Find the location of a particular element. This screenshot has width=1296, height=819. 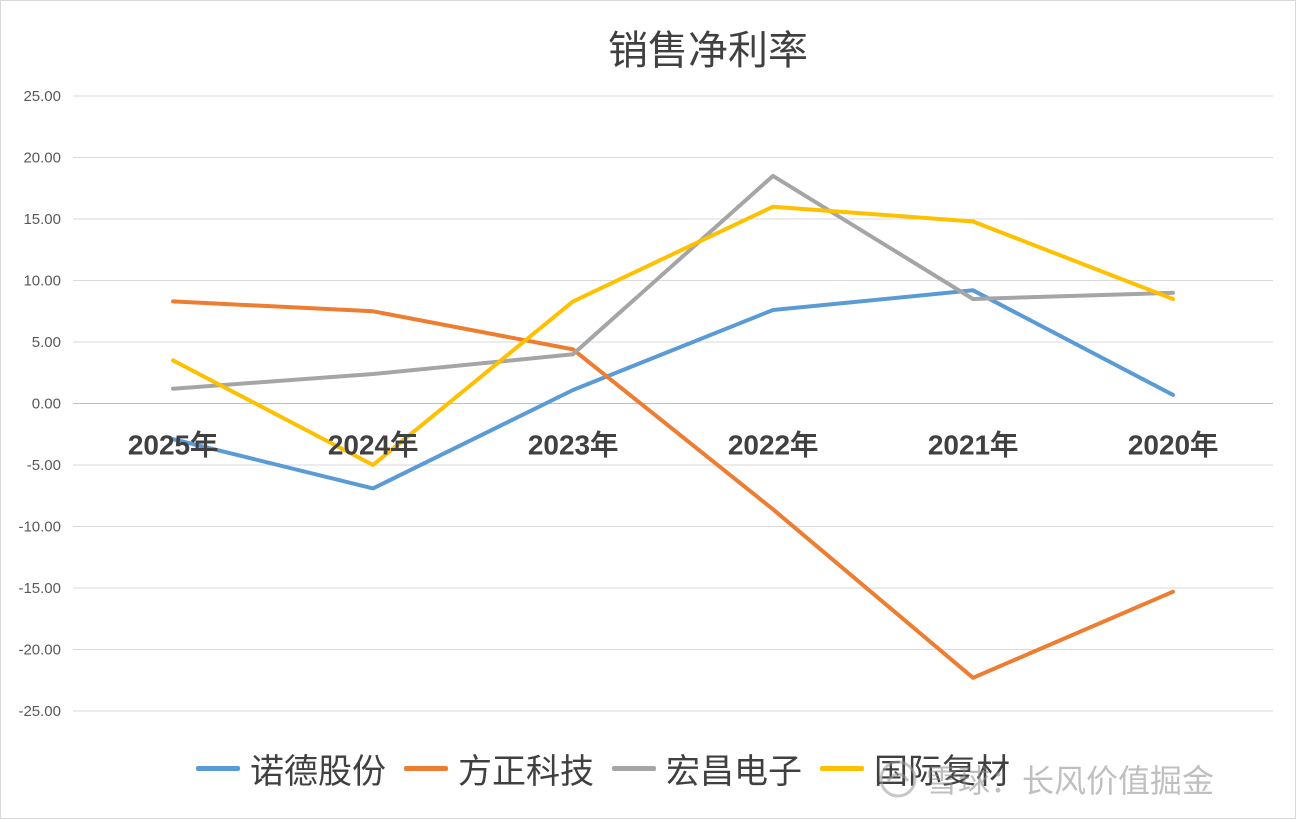

y-tick-label: 25.00 is located at coordinates (42, 96).